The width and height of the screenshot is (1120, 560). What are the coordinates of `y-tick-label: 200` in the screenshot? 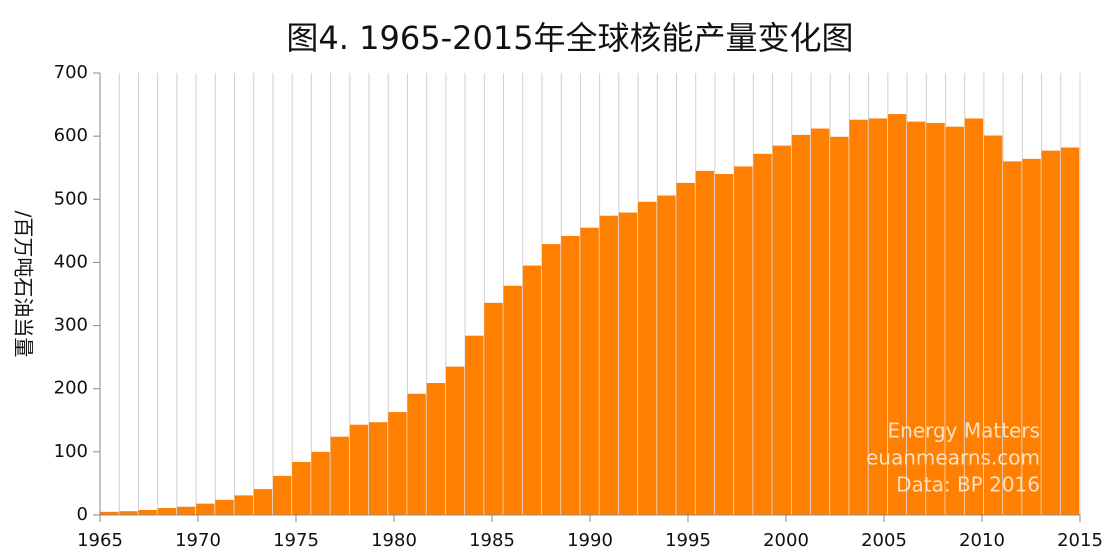 It's located at (71, 388).